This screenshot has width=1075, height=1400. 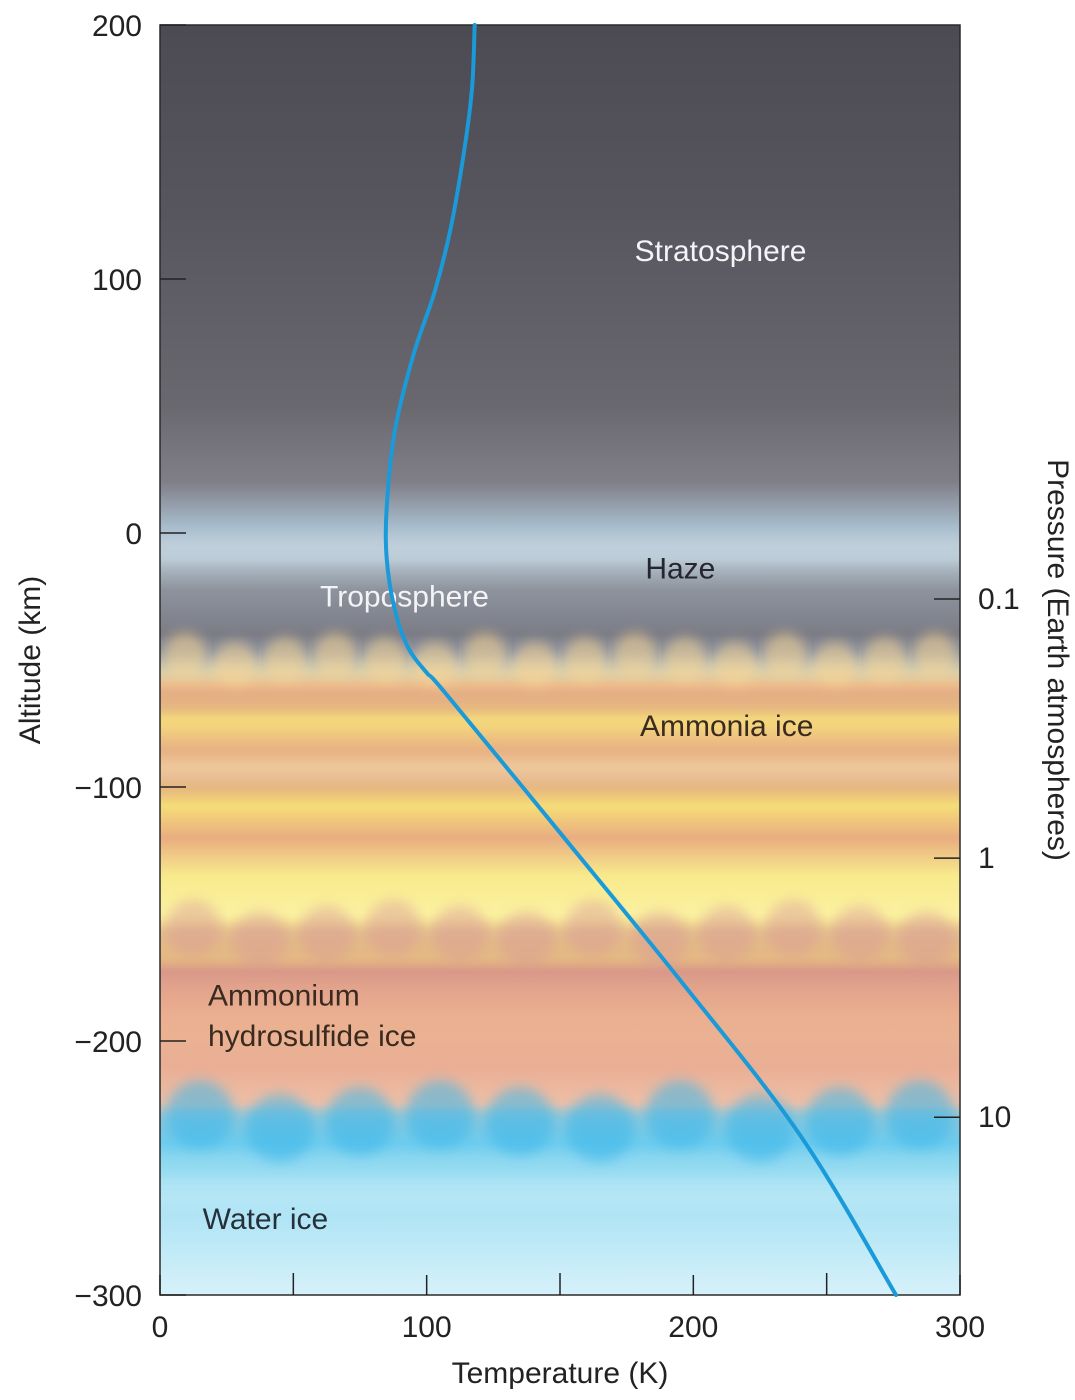 I want to click on y-tick-label: 200, so click(x=117, y=26).